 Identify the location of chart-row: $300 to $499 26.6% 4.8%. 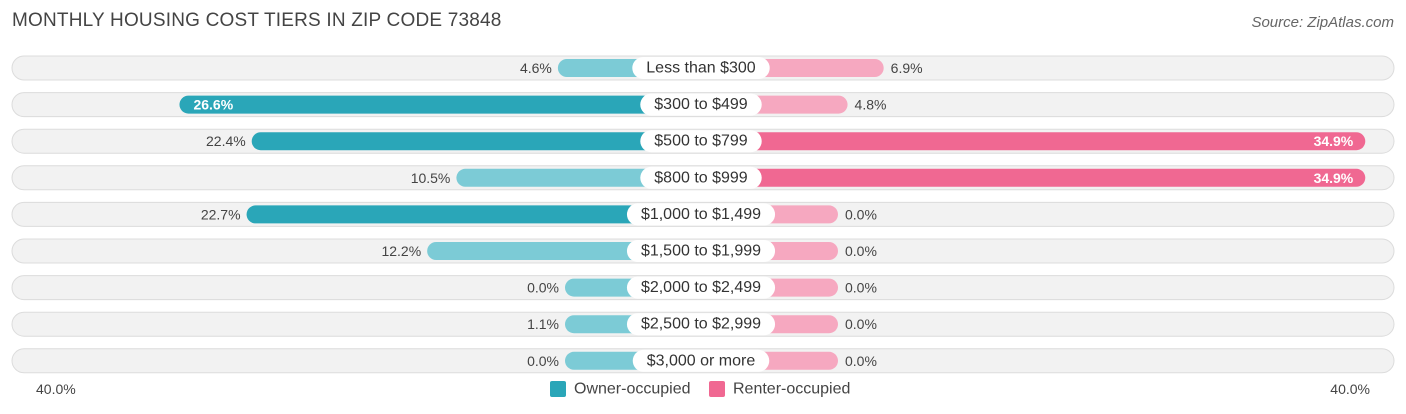
(703, 105).